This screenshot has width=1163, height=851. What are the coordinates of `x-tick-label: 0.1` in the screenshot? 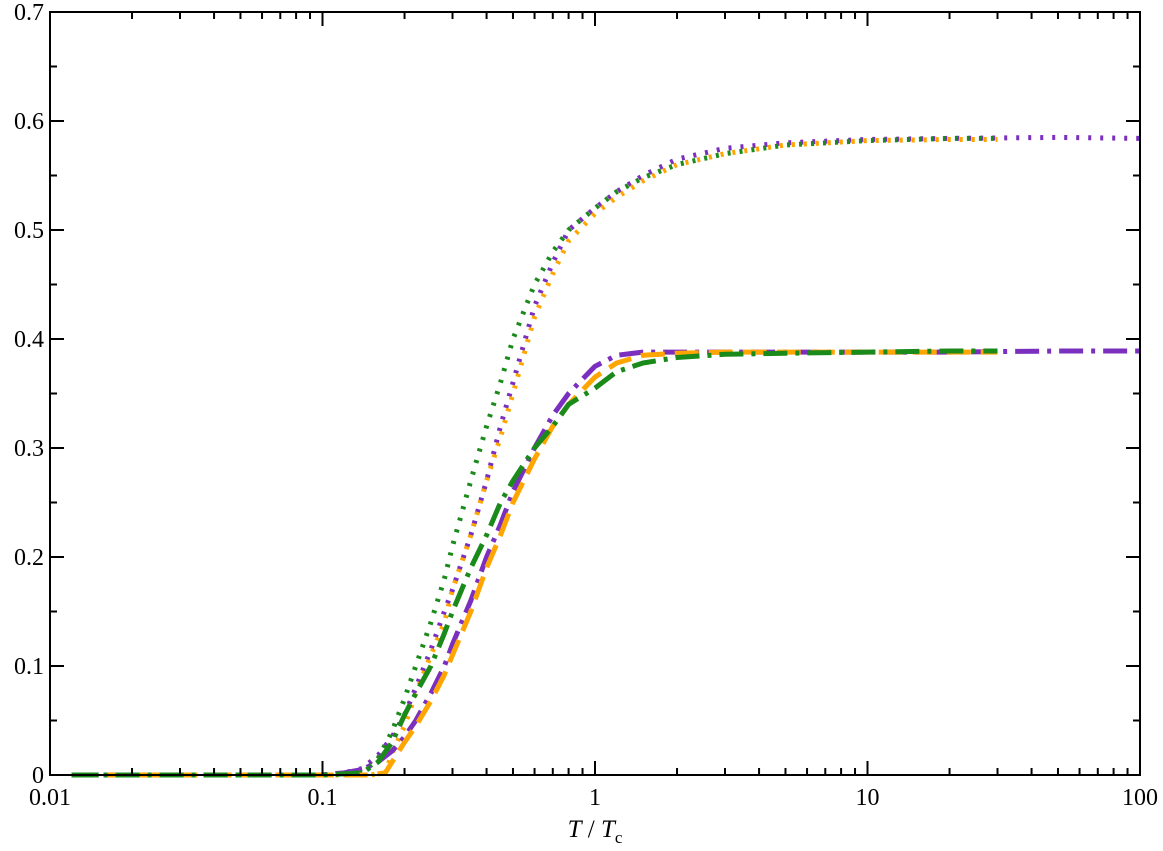 It's located at (323, 798).